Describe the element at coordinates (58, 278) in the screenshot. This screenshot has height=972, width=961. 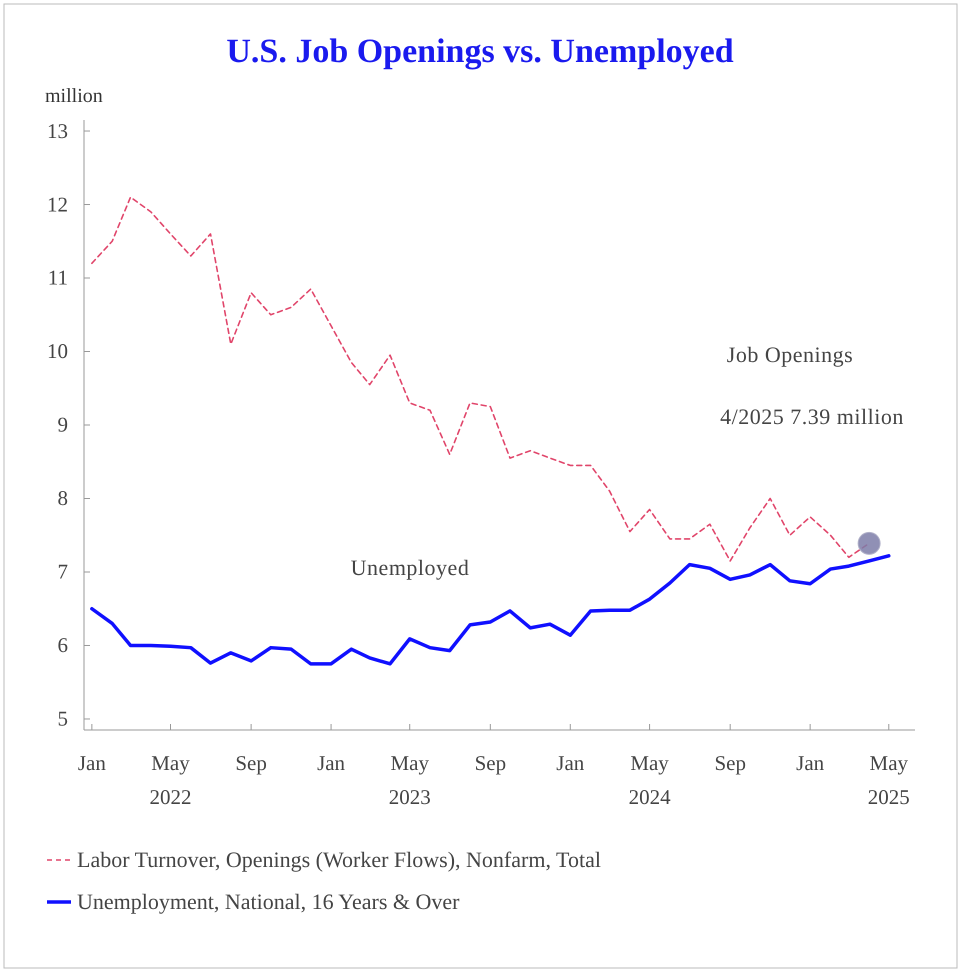
I see `y-tick-label: 11` at that location.